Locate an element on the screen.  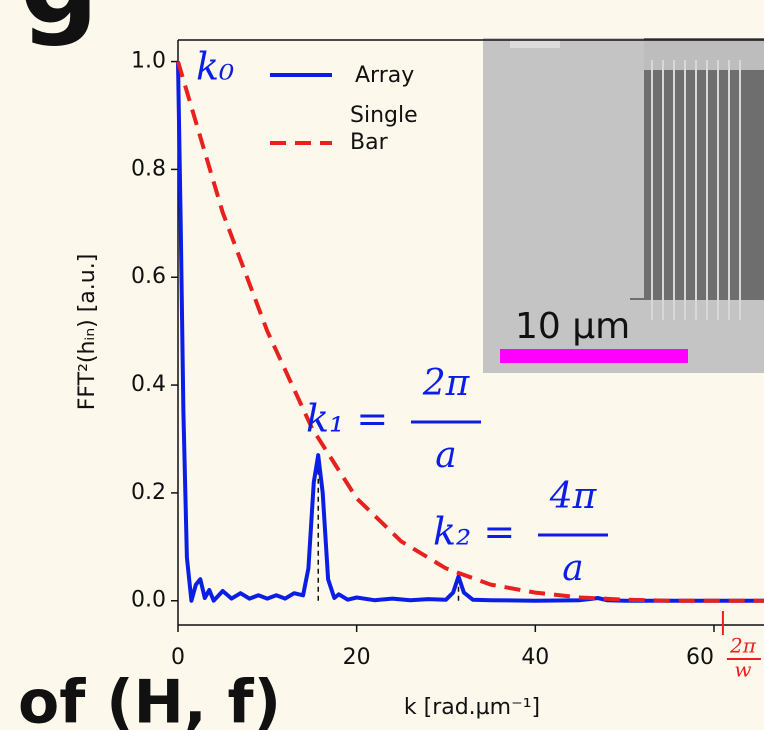
annotation: k₂ = is located at coordinates (474, 532).